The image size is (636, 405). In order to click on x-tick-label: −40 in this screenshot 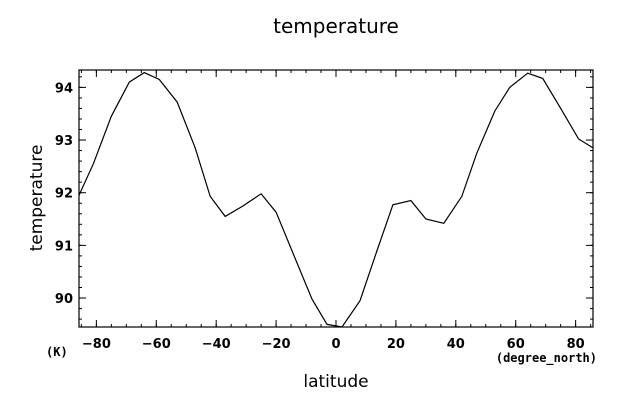, I will do `click(216, 344)`.